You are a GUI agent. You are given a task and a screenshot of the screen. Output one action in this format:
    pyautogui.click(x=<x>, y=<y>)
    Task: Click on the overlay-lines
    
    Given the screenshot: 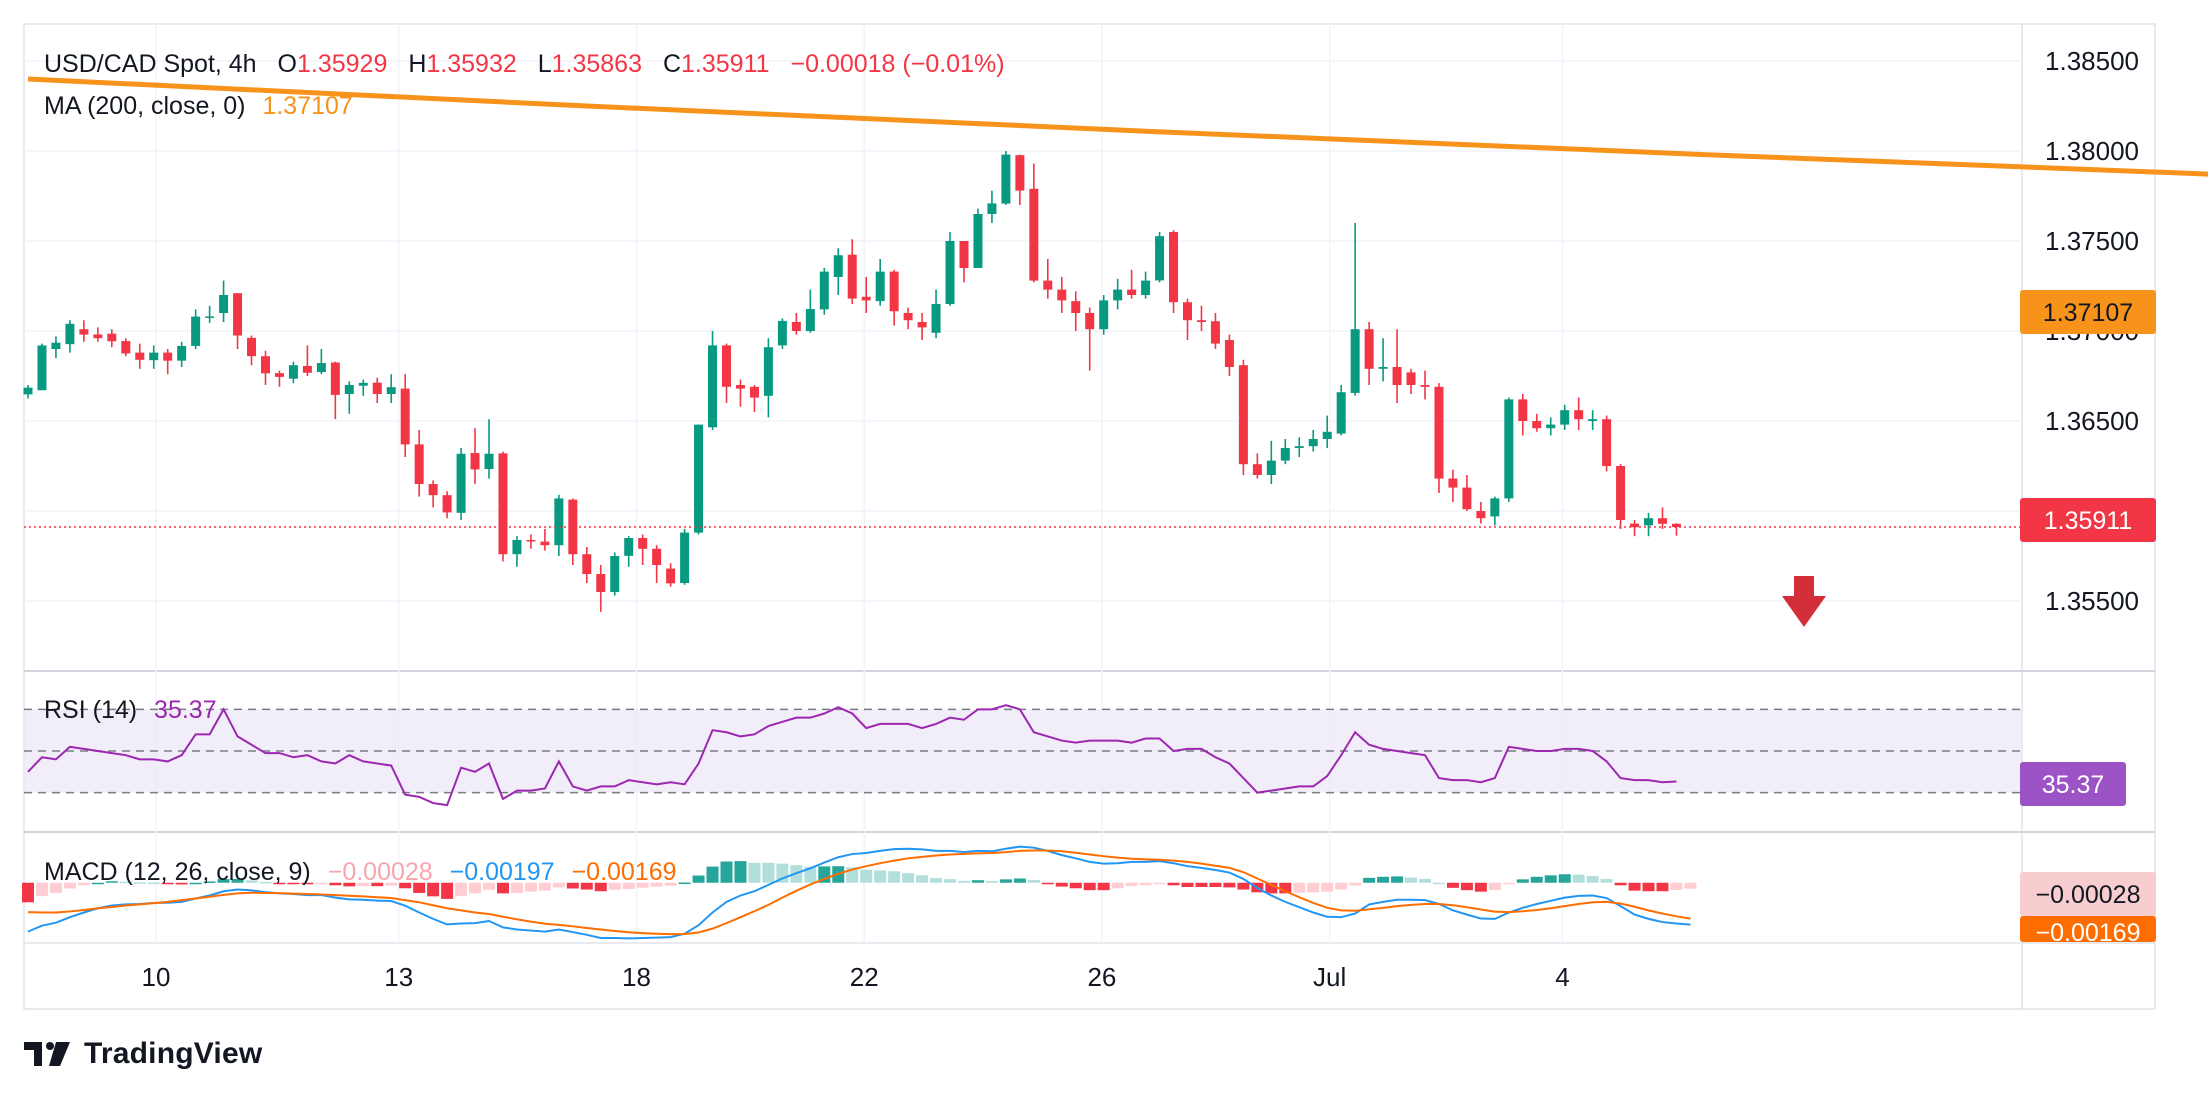 What is the action you would take?
    pyautogui.click(x=1117, y=126)
    